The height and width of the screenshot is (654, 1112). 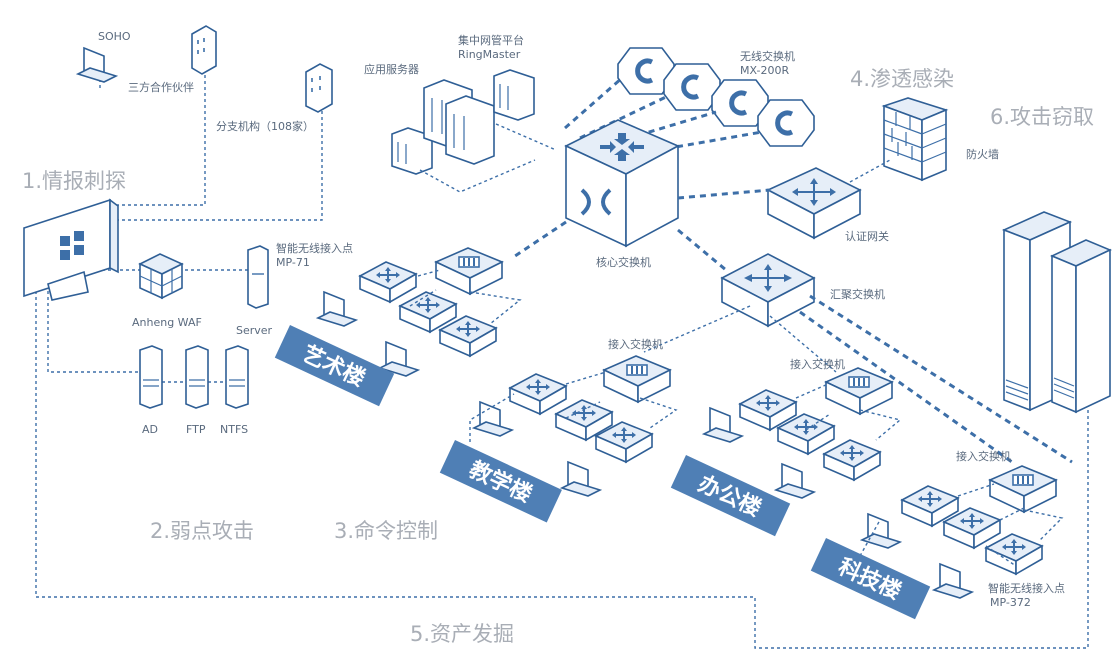 What do you see at coordinates (982, 154) in the screenshot?
I see `firewall-label: 防火墙` at bounding box center [982, 154].